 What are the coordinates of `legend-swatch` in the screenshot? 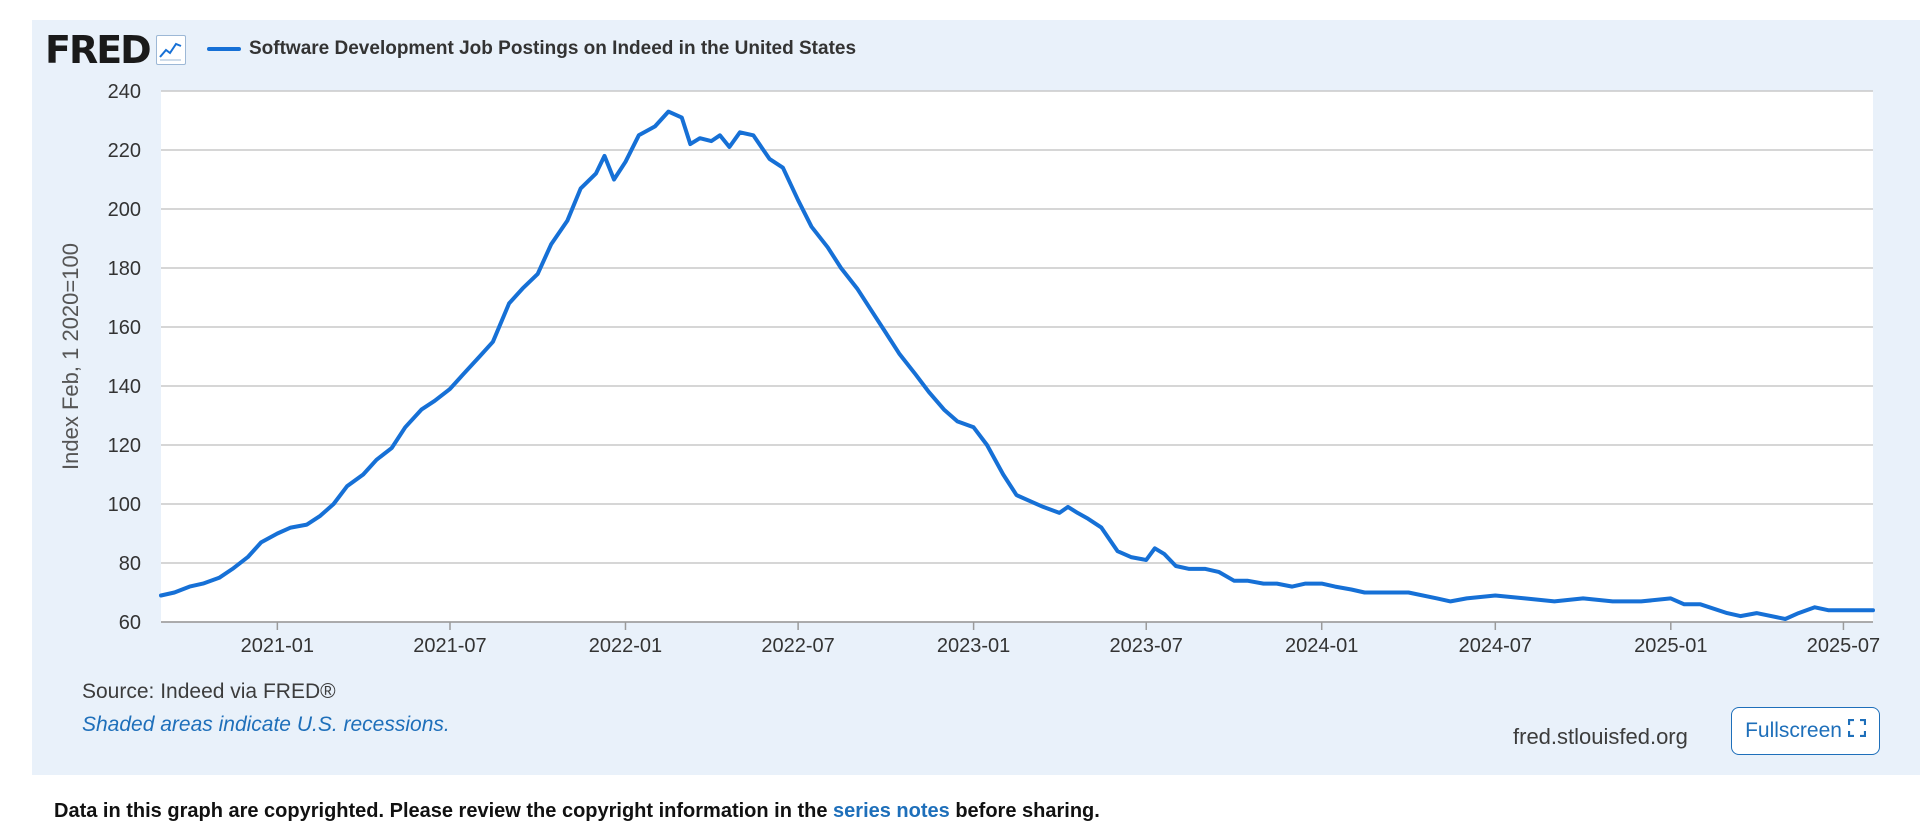 It's located at (224, 49).